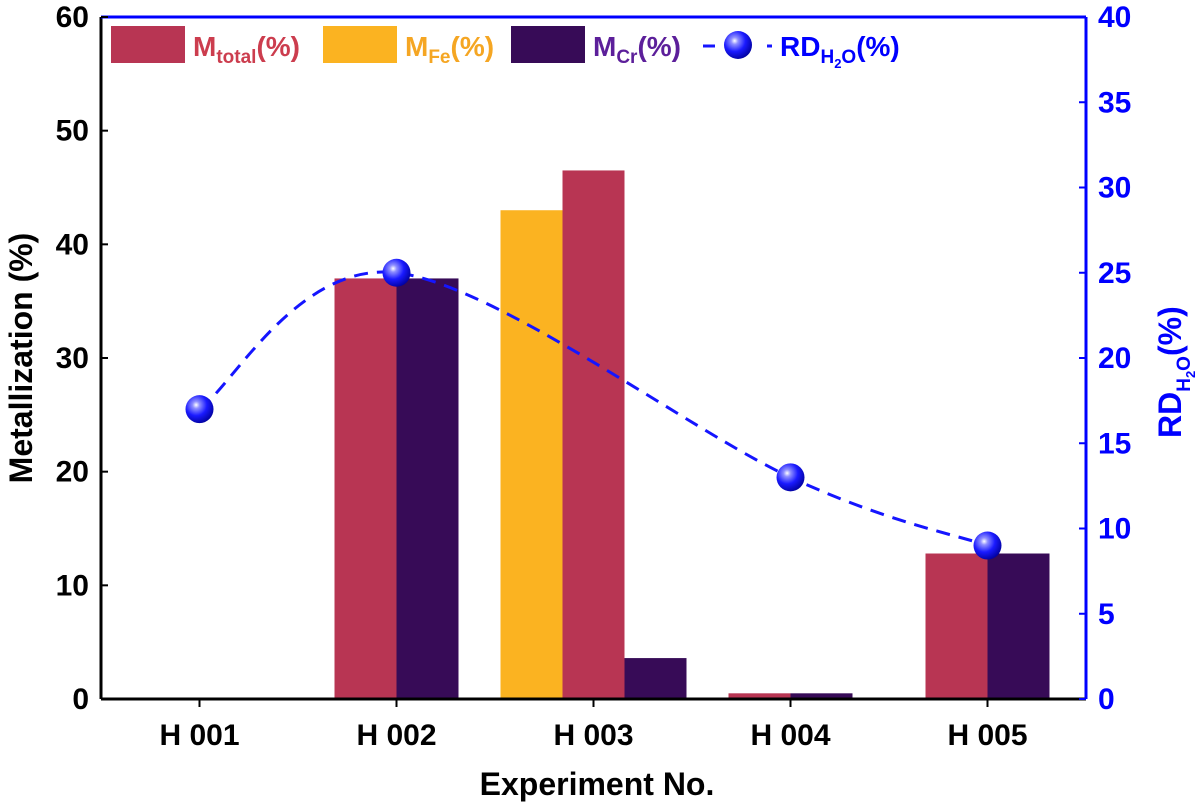 This screenshot has height=812, width=1200. I want to click on y-tick-label: 10, so click(72, 585).